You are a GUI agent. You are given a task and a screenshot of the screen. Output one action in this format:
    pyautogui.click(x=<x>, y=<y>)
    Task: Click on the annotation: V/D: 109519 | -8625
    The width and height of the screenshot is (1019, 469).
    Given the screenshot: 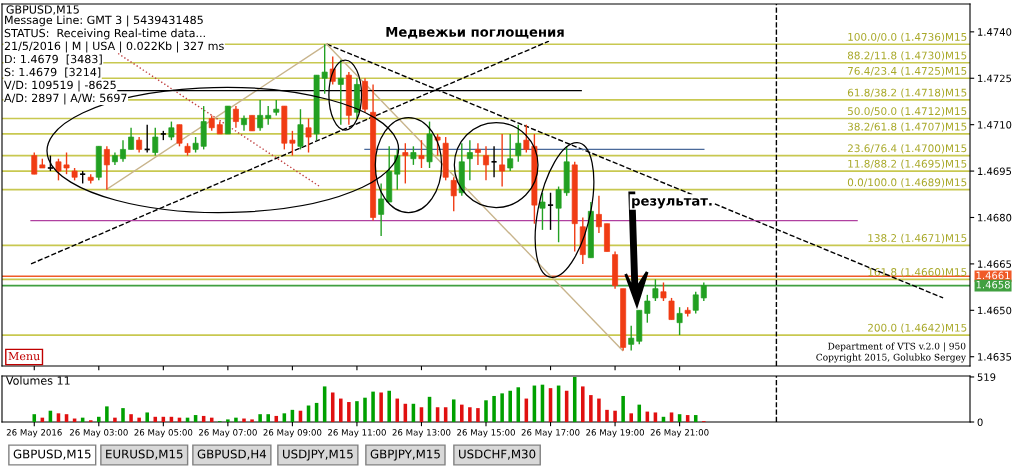 What is the action you would take?
    pyautogui.click(x=60, y=86)
    